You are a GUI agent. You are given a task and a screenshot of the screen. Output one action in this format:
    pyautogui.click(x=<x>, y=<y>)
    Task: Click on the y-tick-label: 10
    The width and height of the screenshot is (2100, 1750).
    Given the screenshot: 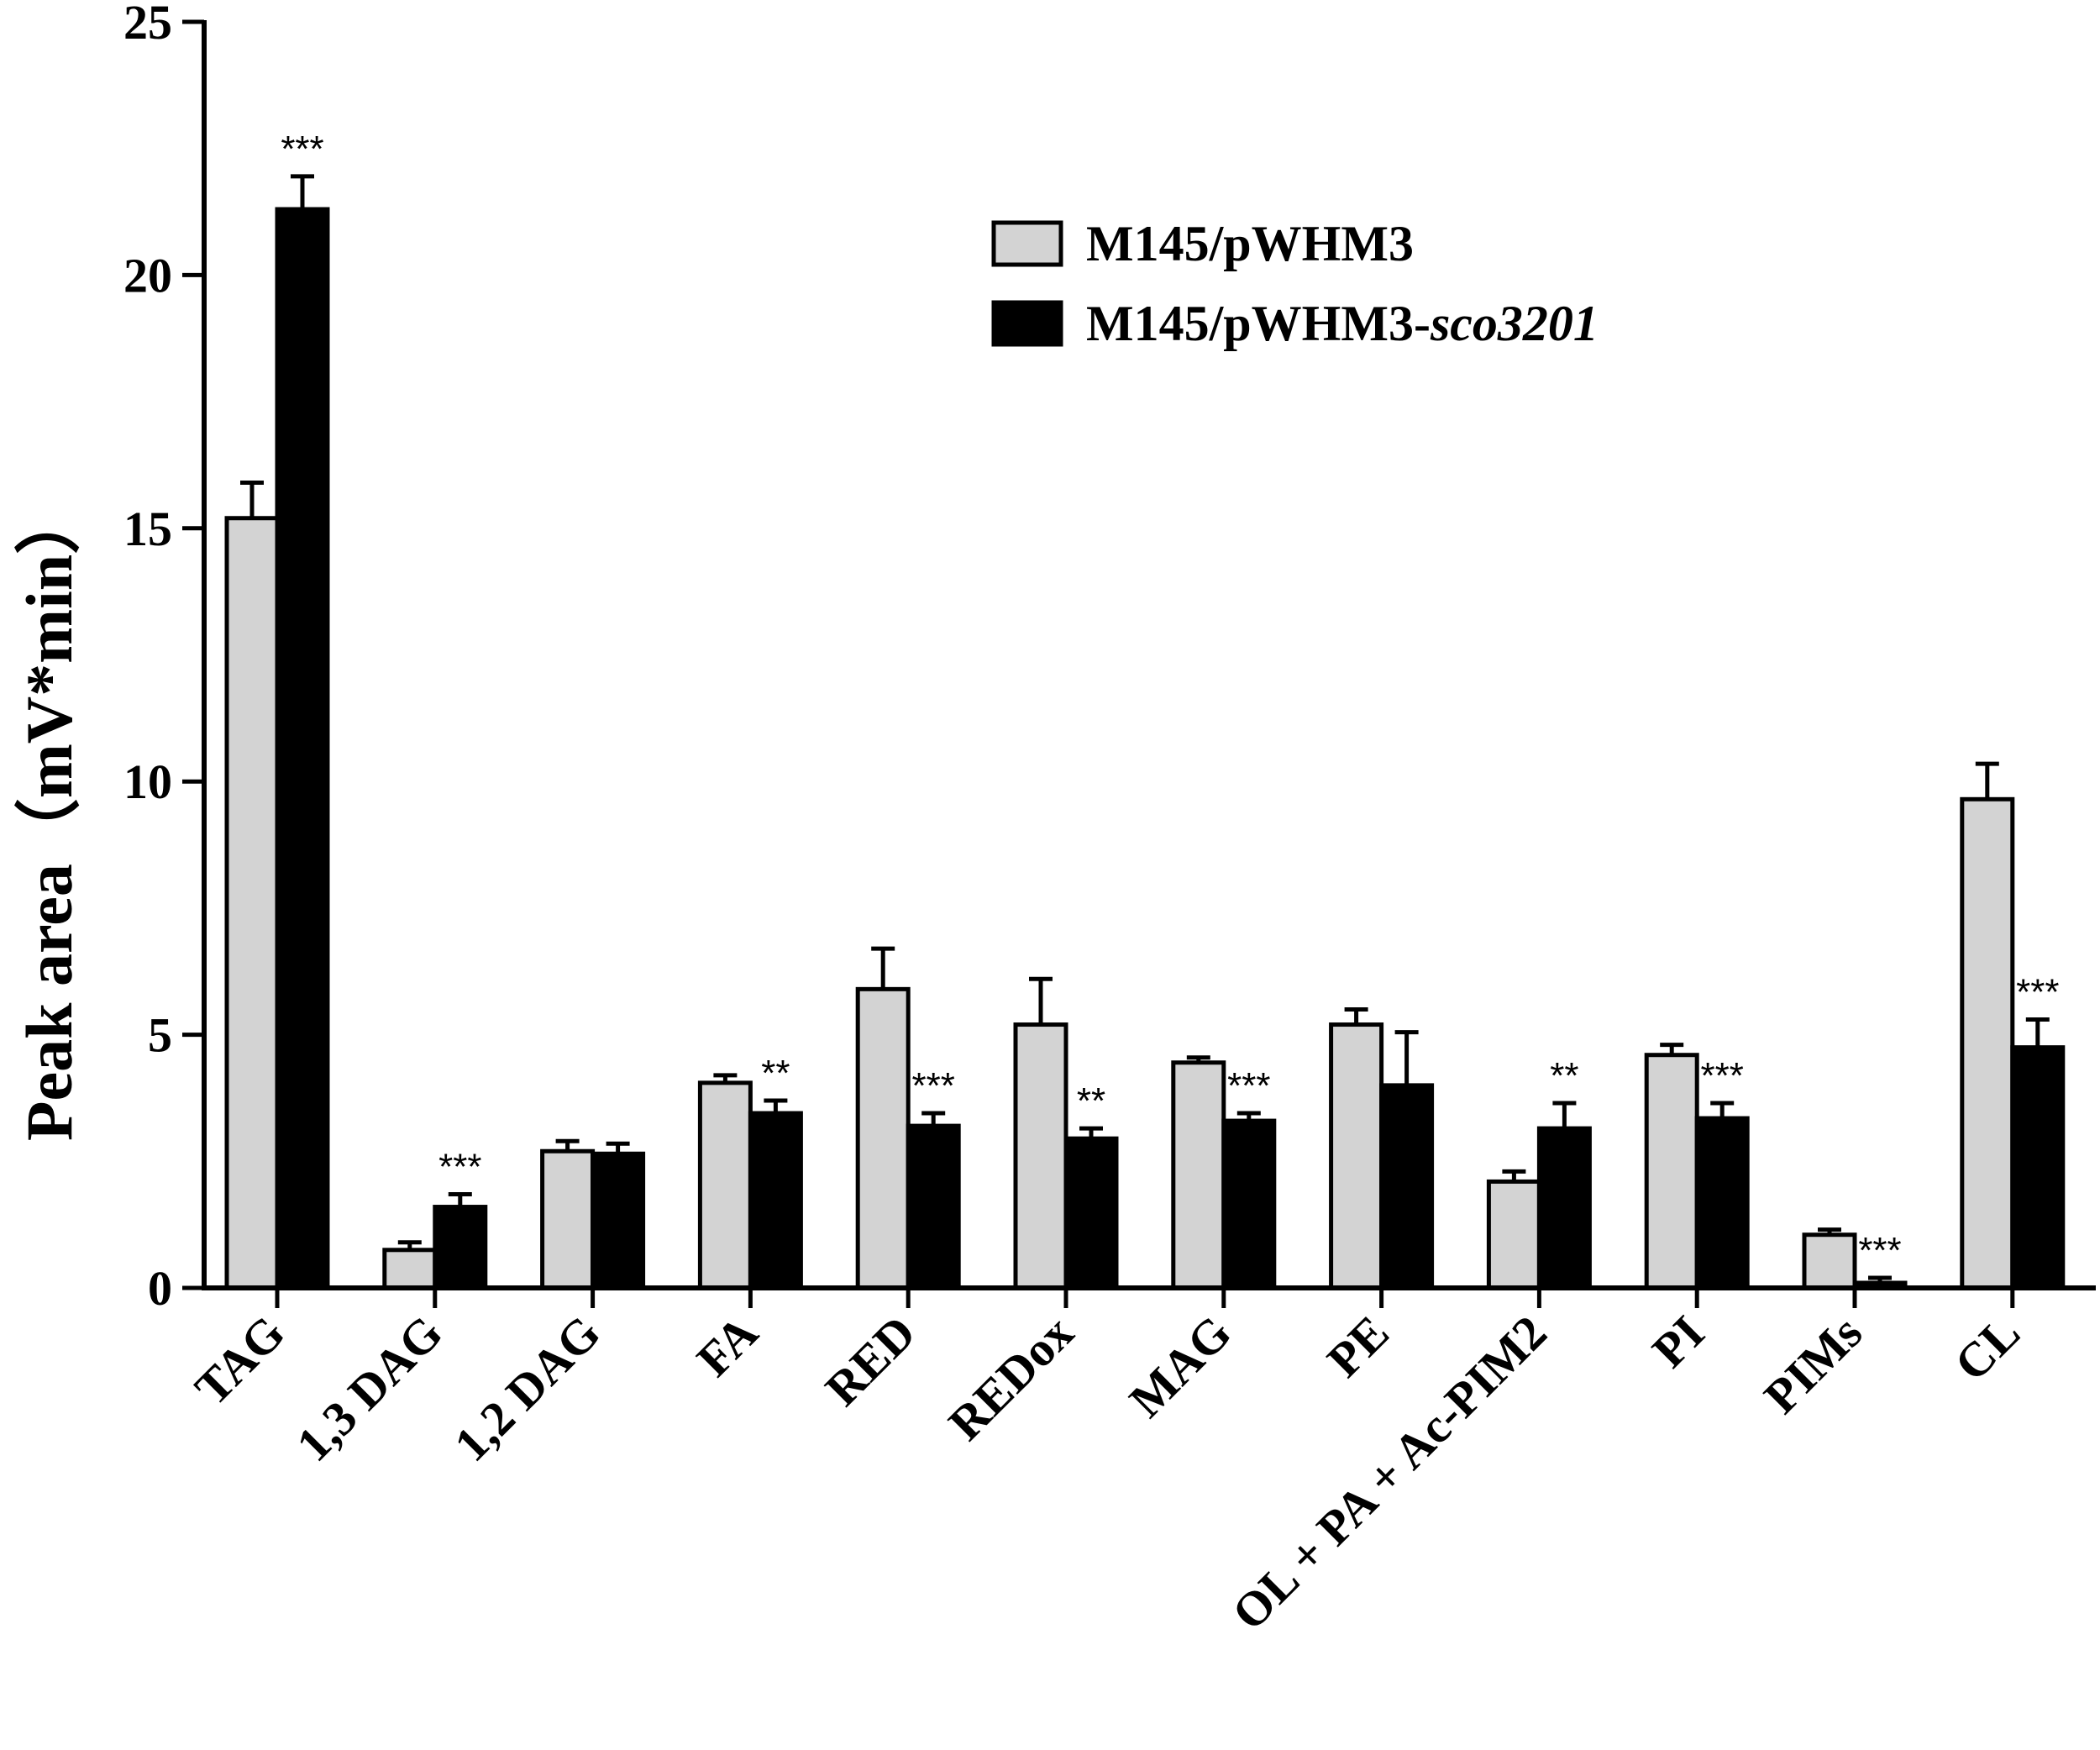 What is the action you would take?
    pyautogui.click(x=147, y=782)
    